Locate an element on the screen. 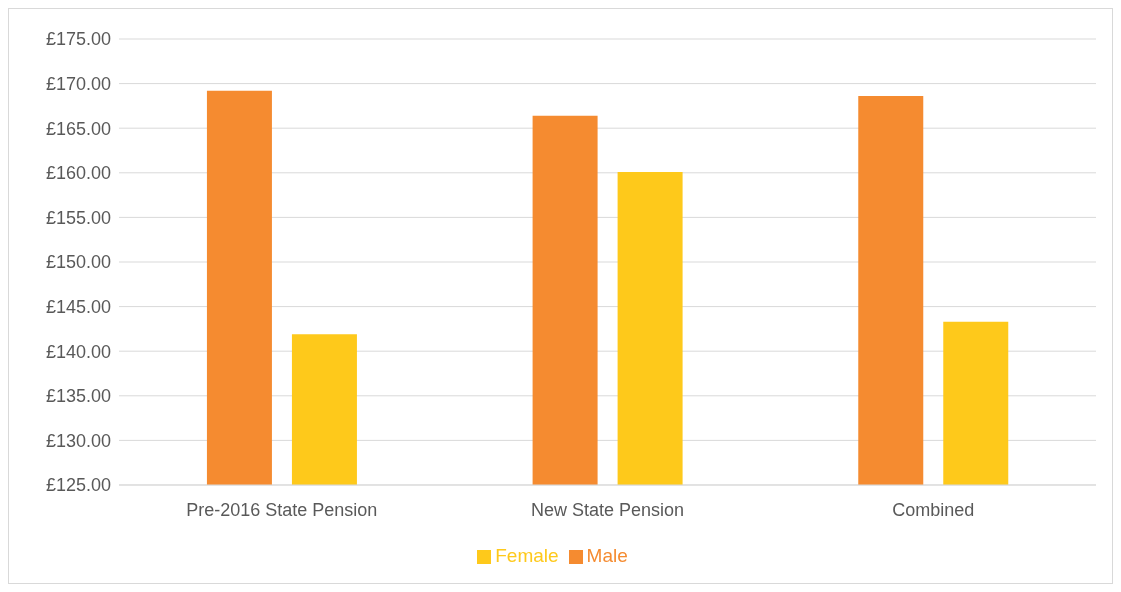 The image size is (1121, 592). x-tick-label: Pre-2016 State Pension is located at coordinates (282, 509).